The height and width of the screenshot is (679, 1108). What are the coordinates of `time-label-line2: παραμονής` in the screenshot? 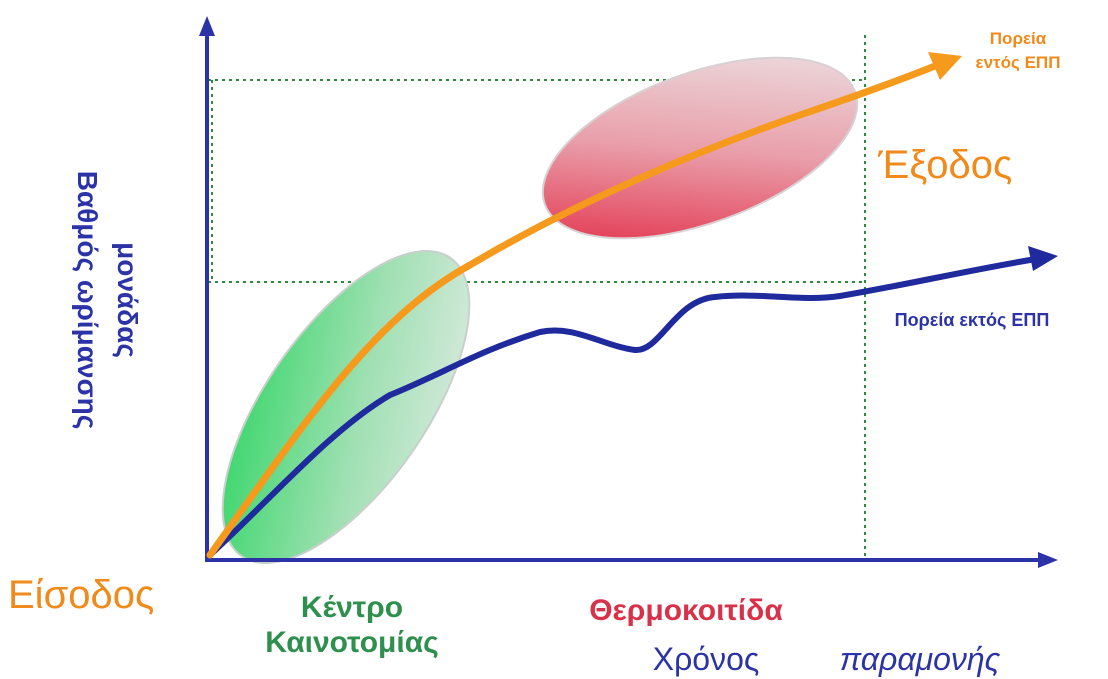 It's located at (920, 659).